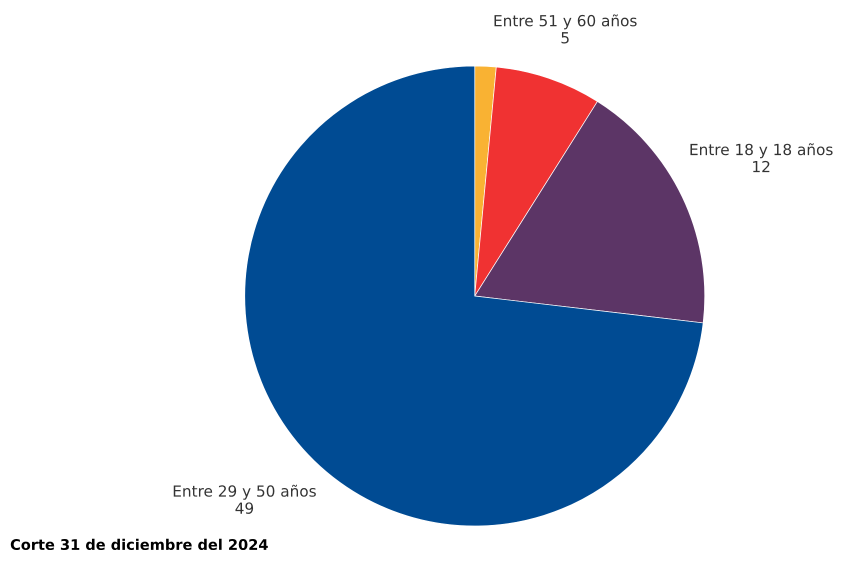 This screenshot has width=841, height=563. Describe the element at coordinates (565, 38) in the screenshot. I see `data-label: 5` at that location.